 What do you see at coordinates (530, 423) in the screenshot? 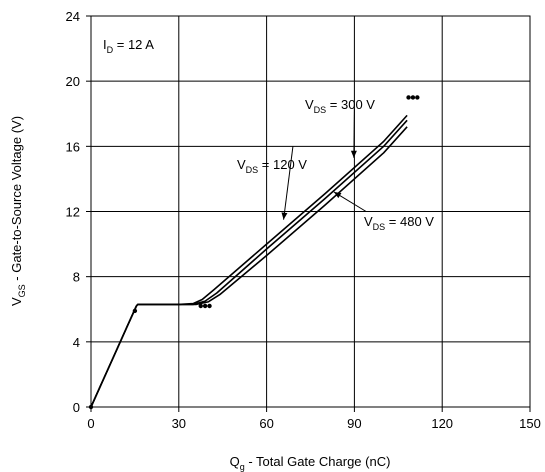
I see `x-tick-label: 150` at bounding box center [530, 423].